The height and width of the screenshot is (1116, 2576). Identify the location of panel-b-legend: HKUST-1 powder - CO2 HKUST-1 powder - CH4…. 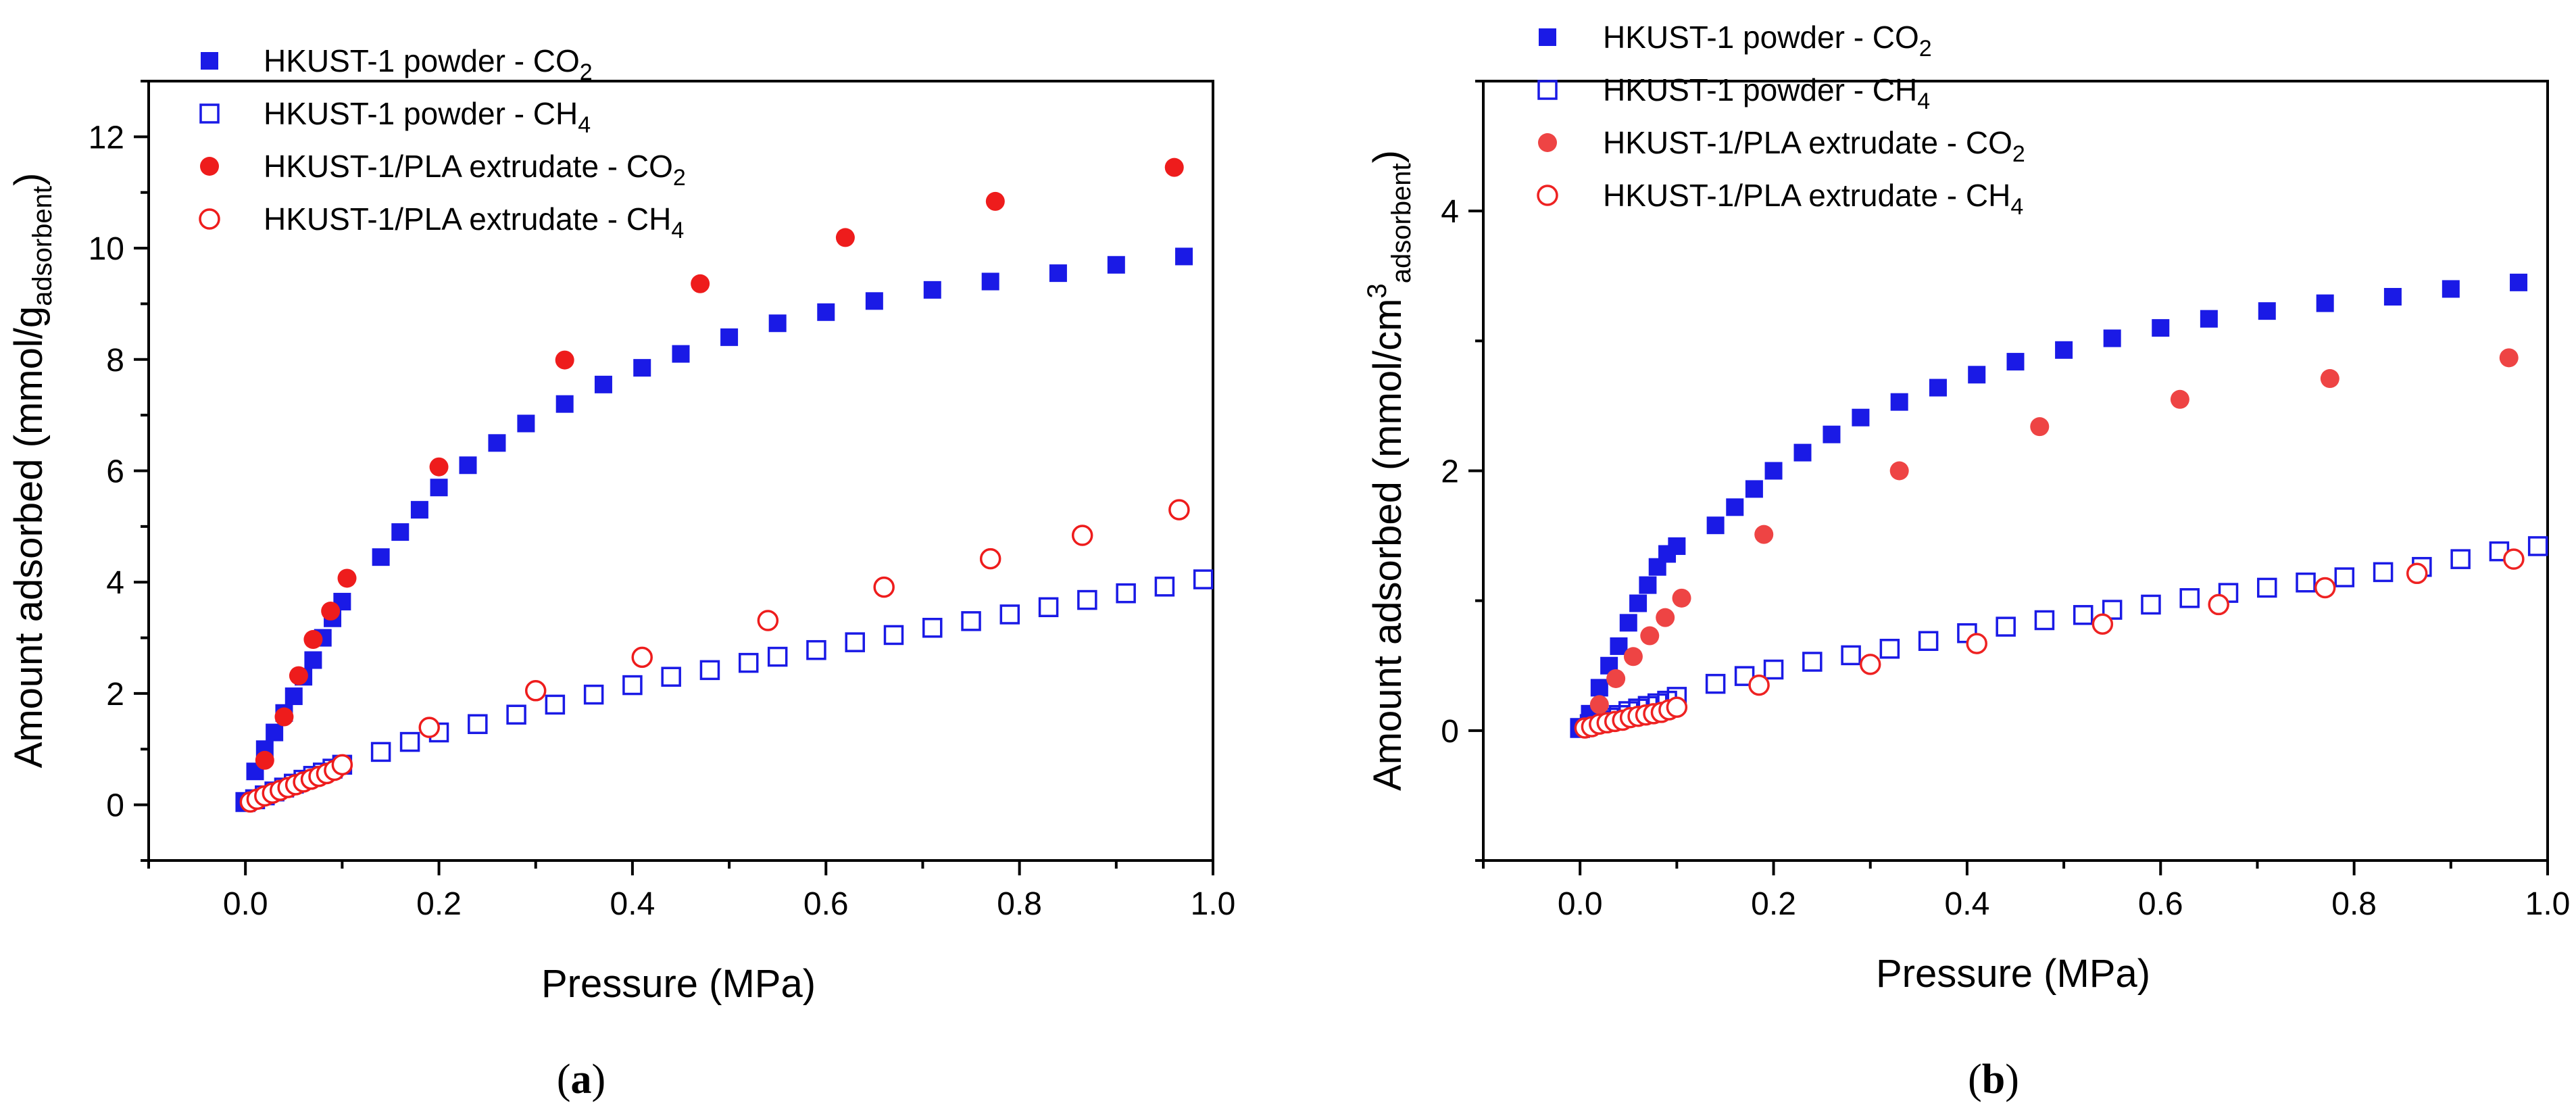
(1781, 120).